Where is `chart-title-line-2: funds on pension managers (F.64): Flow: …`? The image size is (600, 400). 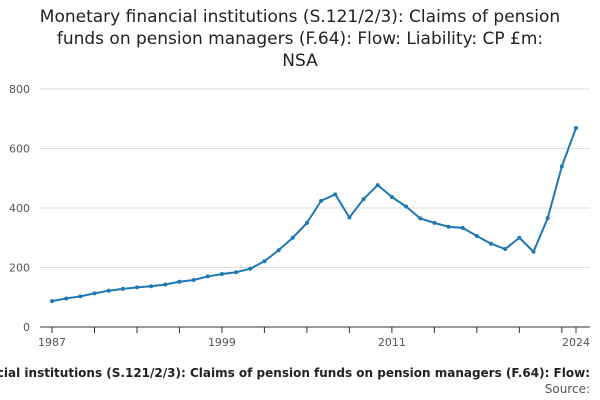
chart-title-line-2: funds on pension managers (F.64): Flow: … is located at coordinates (300, 39).